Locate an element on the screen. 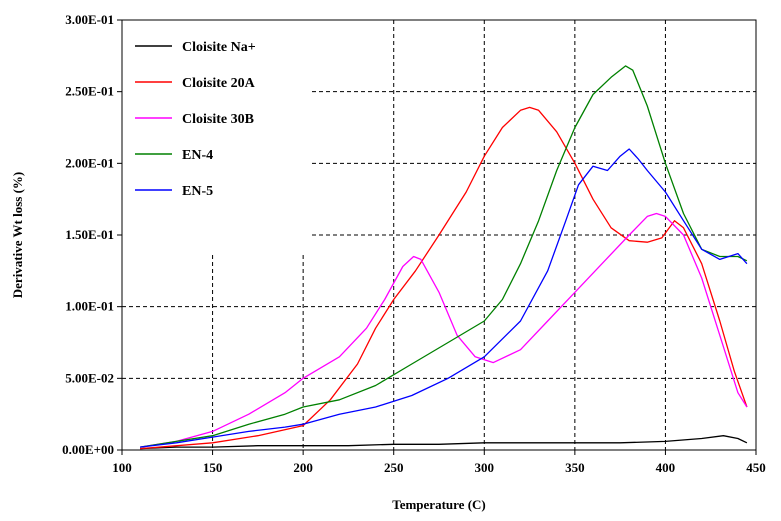 The width and height of the screenshot is (781, 521). legend-label: Cloisite 20A is located at coordinates (219, 83).